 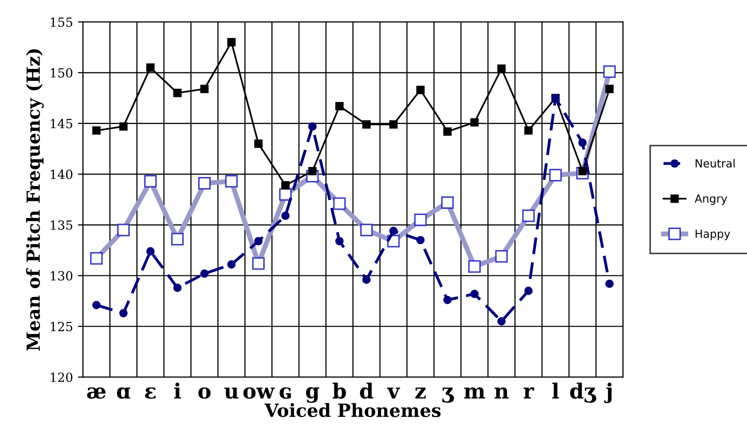 I want to click on y-tick-label: 140, so click(x=61, y=175).